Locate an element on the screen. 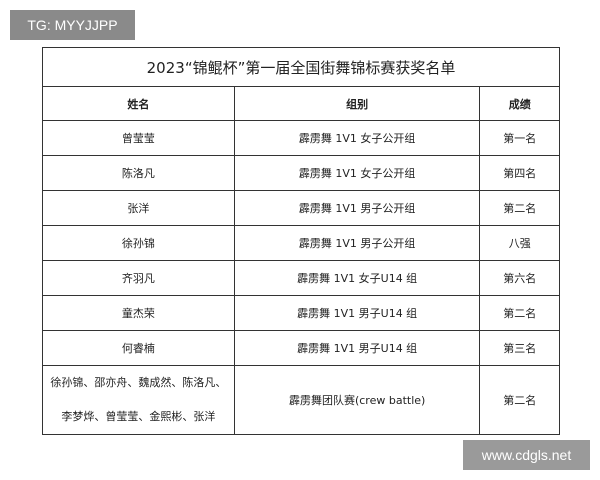 This screenshot has height=480, width=600. table-title: 2023“锦鲲杯”第一届全国街舞锦标赛获奖名单 is located at coordinates (301, 67).